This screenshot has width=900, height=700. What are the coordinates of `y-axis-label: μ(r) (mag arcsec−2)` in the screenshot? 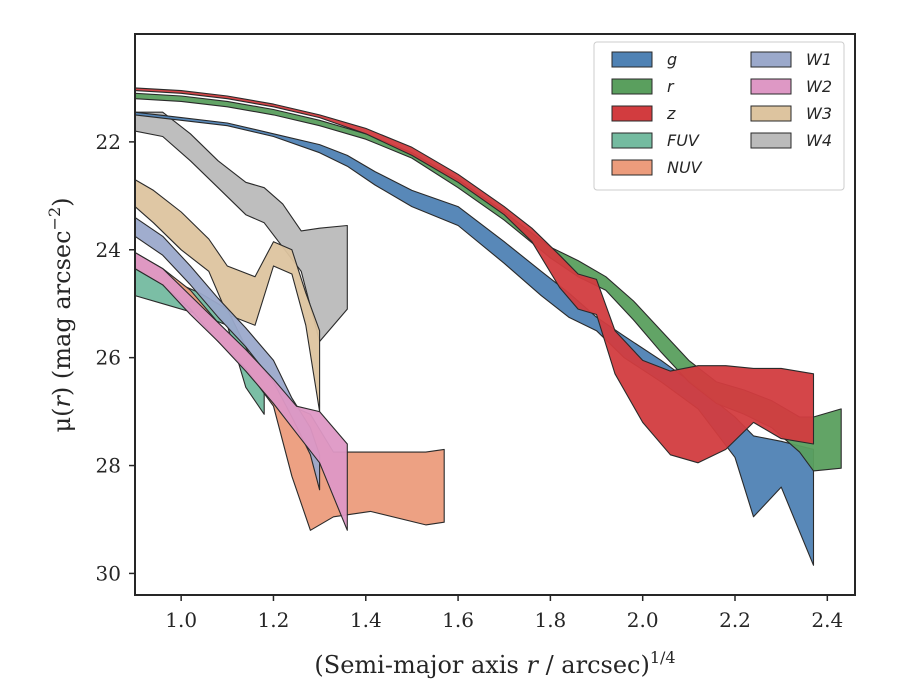 It's located at (60, 314).